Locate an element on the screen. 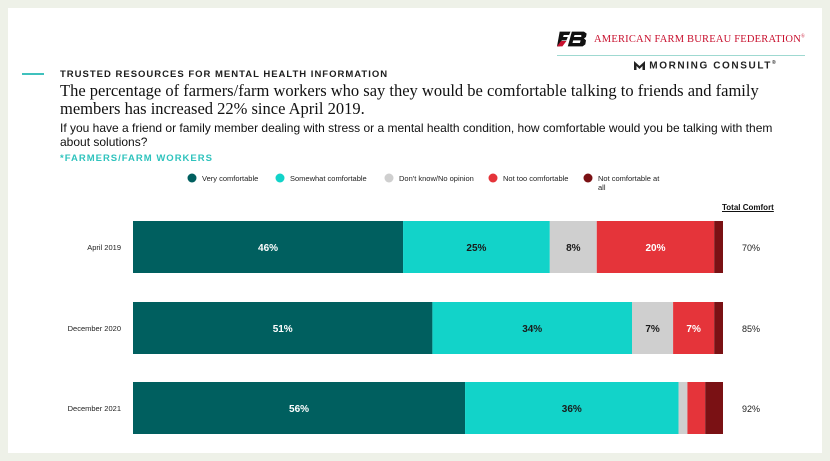 This screenshot has height=461, width=830. legend-label: Not comfortable at is located at coordinates (629, 178).